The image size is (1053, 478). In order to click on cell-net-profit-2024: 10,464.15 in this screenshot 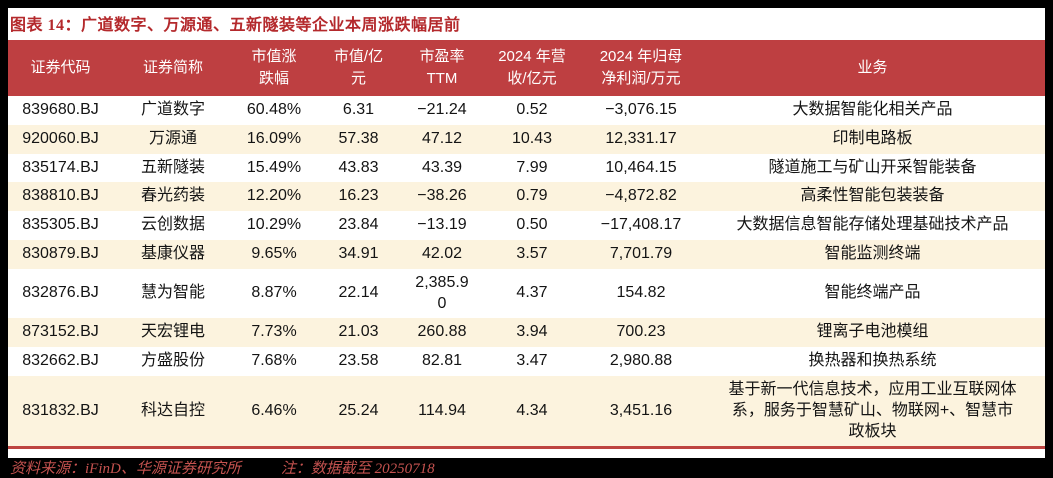, I will do `click(641, 167)`.